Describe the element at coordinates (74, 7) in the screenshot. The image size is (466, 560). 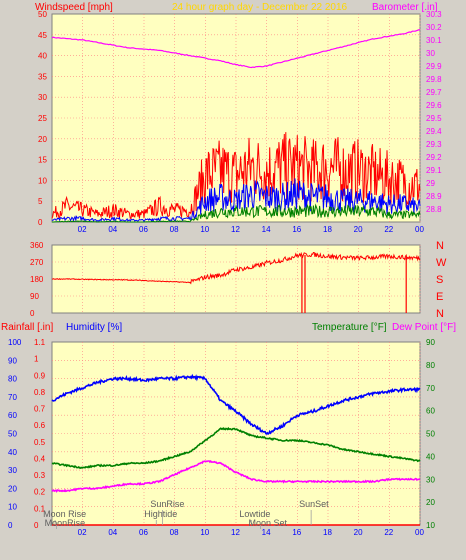
I see `windspeed-title: Windspeed [mph]` at that location.